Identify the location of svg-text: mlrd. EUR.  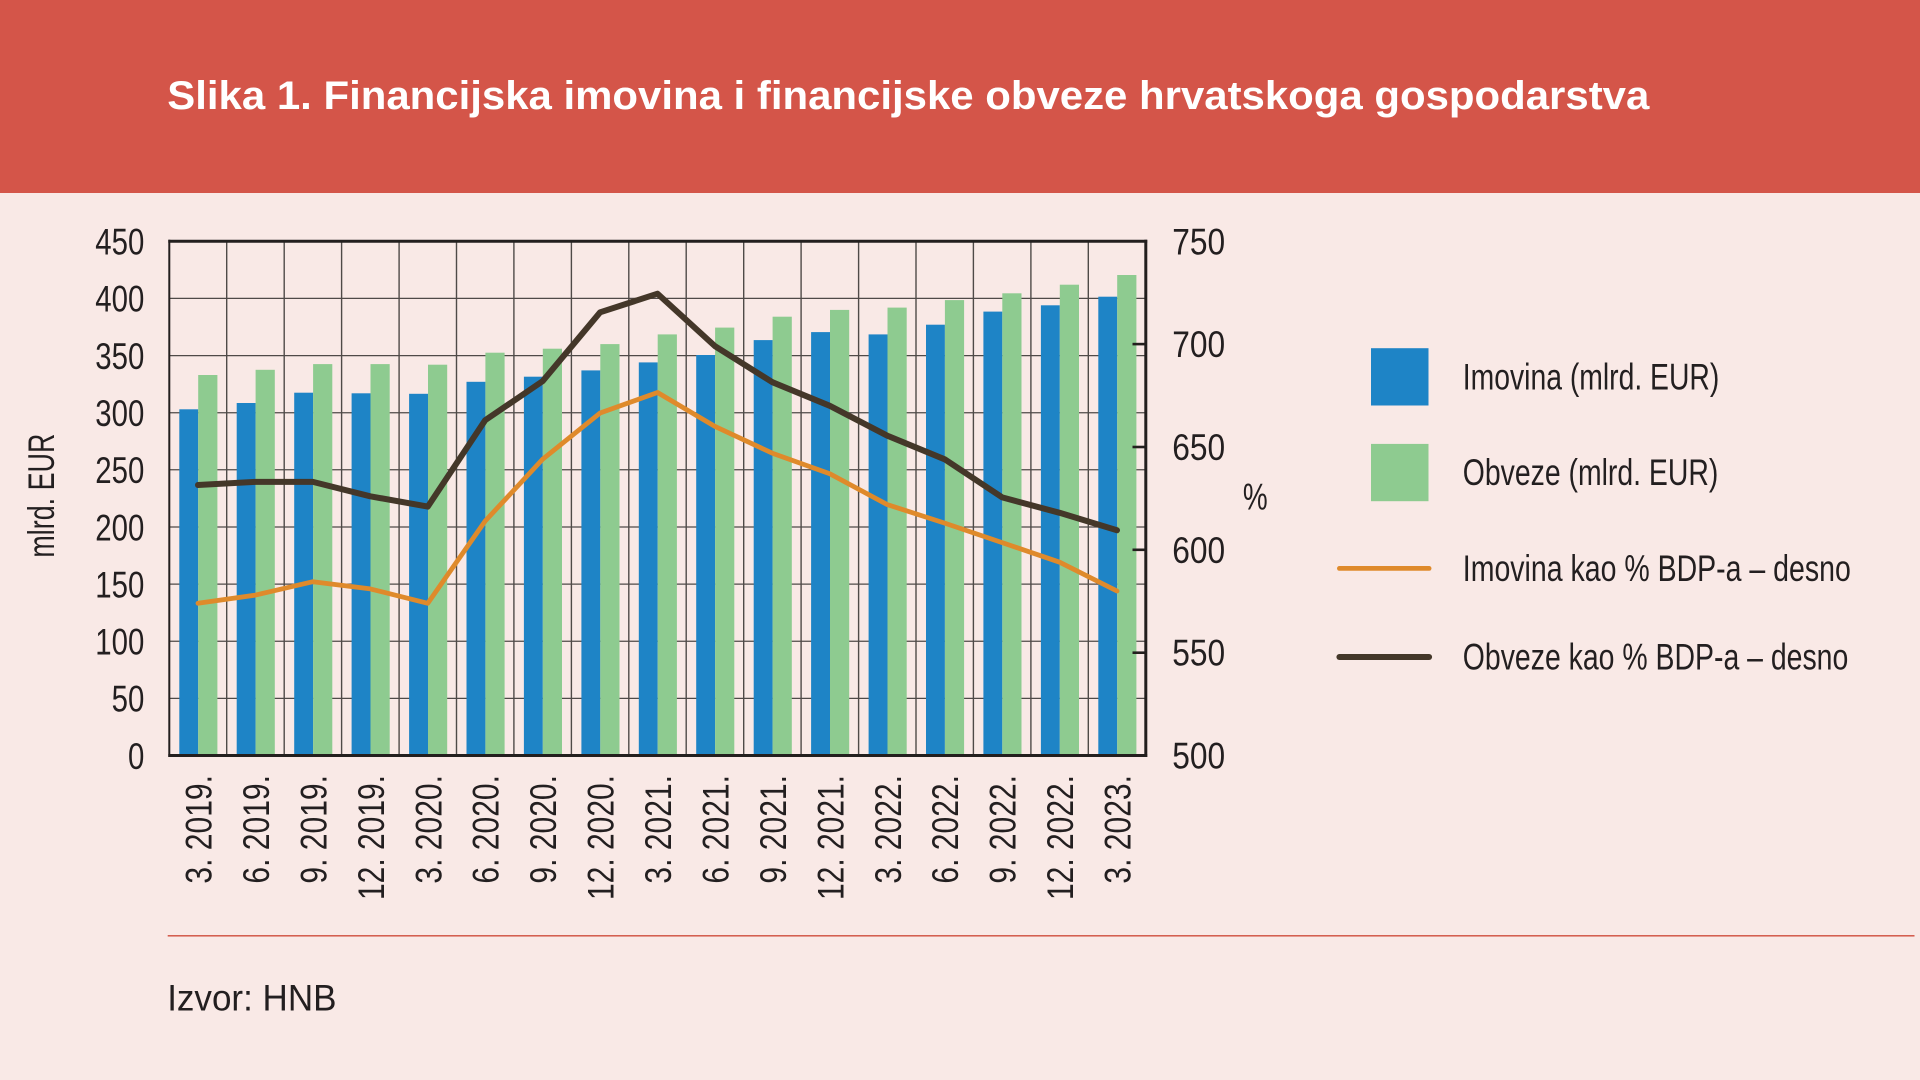
(41, 496).